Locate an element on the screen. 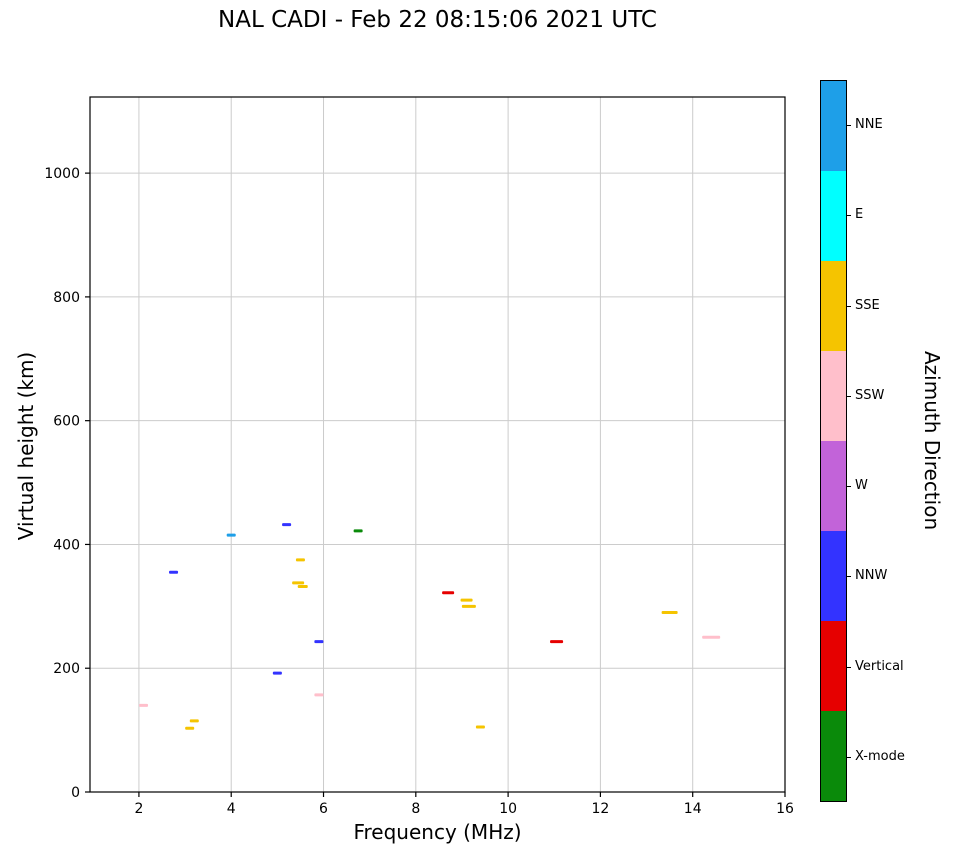 The width and height of the screenshot is (958, 857). chart-title: NAL CADI - Feb 22 08:15:06 2021 UTC is located at coordinates (437, 20).